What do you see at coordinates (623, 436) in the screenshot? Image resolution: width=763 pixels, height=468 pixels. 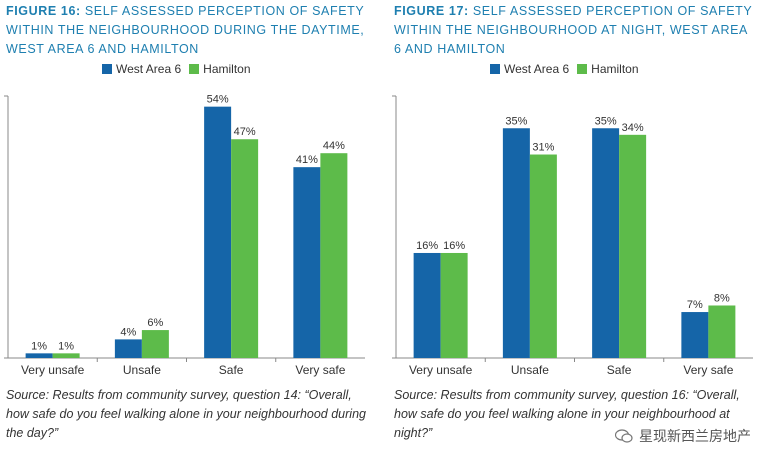 I see `wechat-icon` at bounding box center [623, 436].